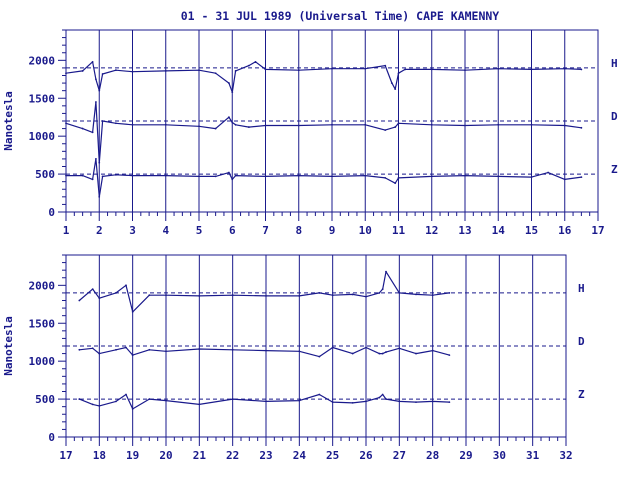  Describe the element at coordinates (99, 230) in the screenshot. I see `x-tick-label-2: 2` at that location.